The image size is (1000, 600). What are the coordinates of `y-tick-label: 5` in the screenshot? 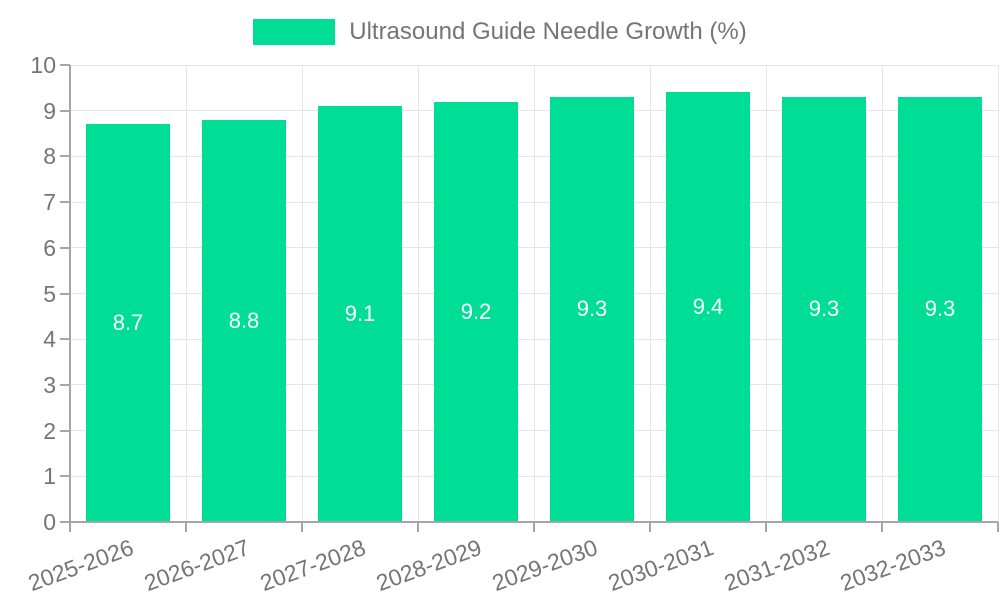 It's located at (49, 293).